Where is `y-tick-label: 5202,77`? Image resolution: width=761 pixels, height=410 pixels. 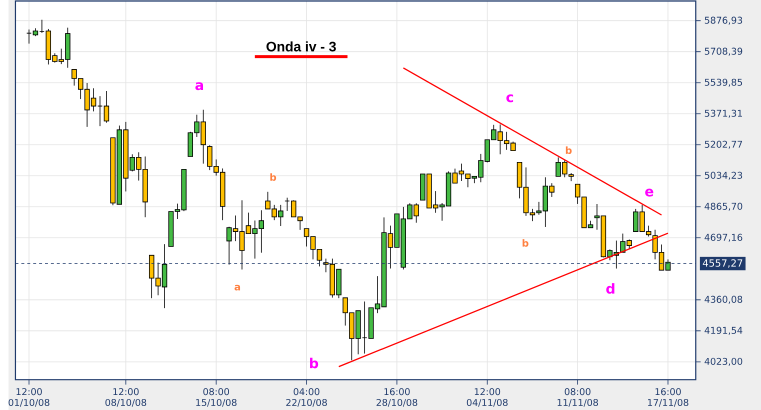
y-tick-label: 5202,77 is located at coordinates (723, 144).